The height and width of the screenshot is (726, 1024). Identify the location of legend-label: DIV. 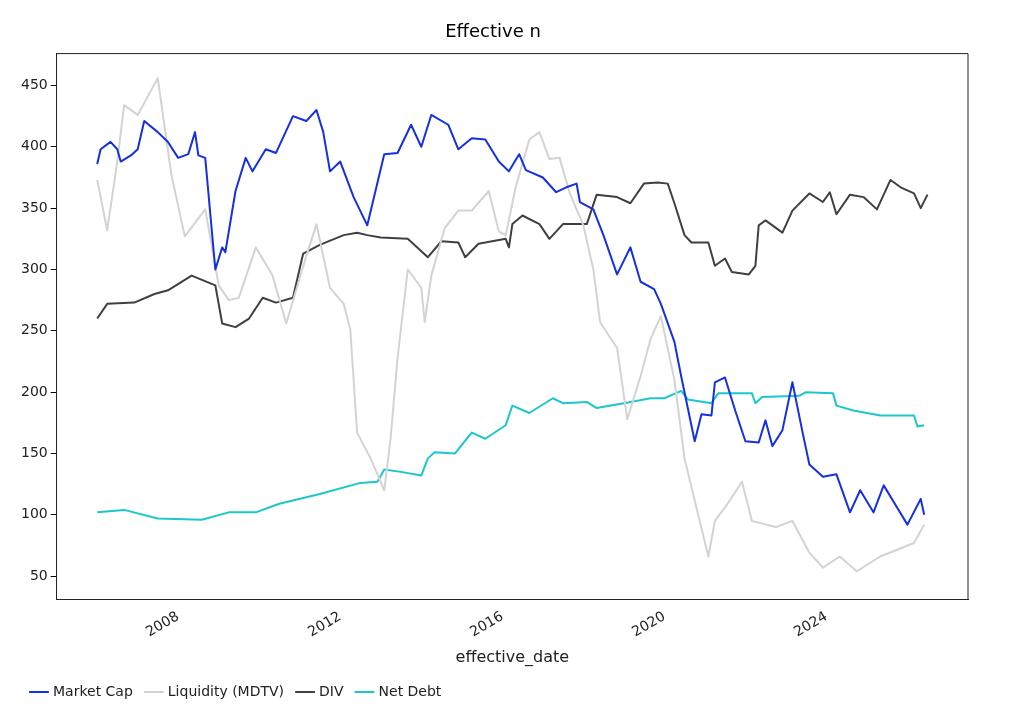
(331, 690).